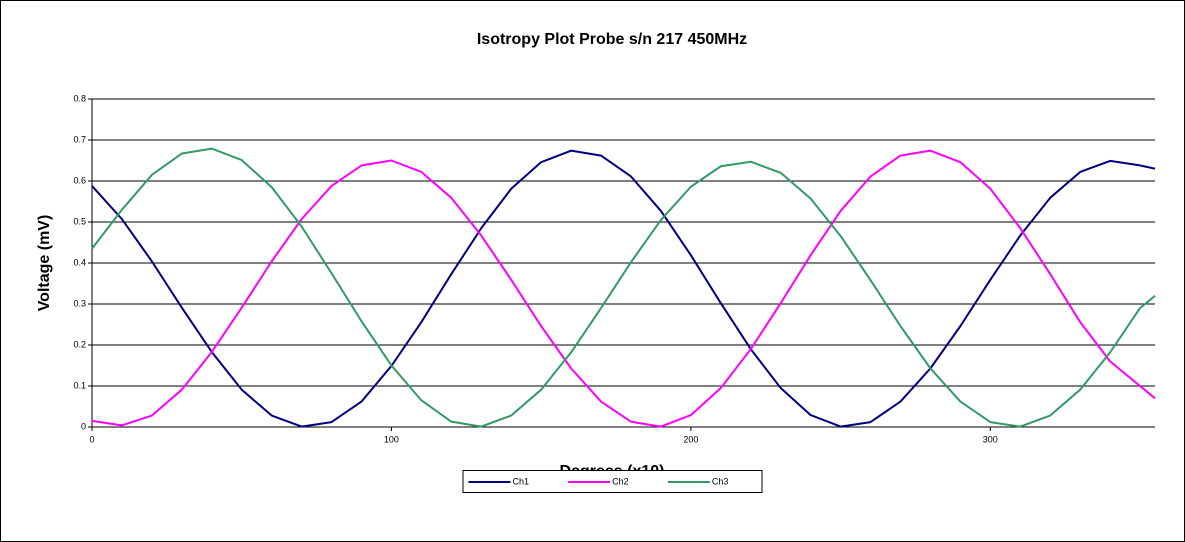 This screenshot has height=542, width=1185. Describe the element at coordinates (79, 385) in the screenshot. I see `y-tick-label: 0.1` at that location.